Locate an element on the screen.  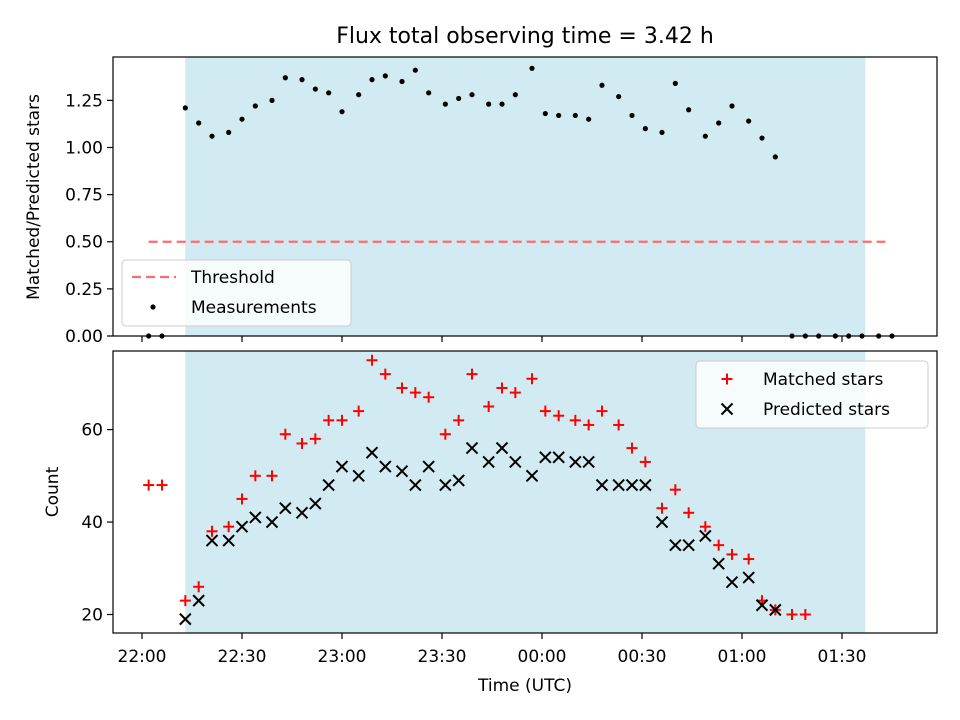
y-tick-label: 20 is located at coordinates (92, 616).